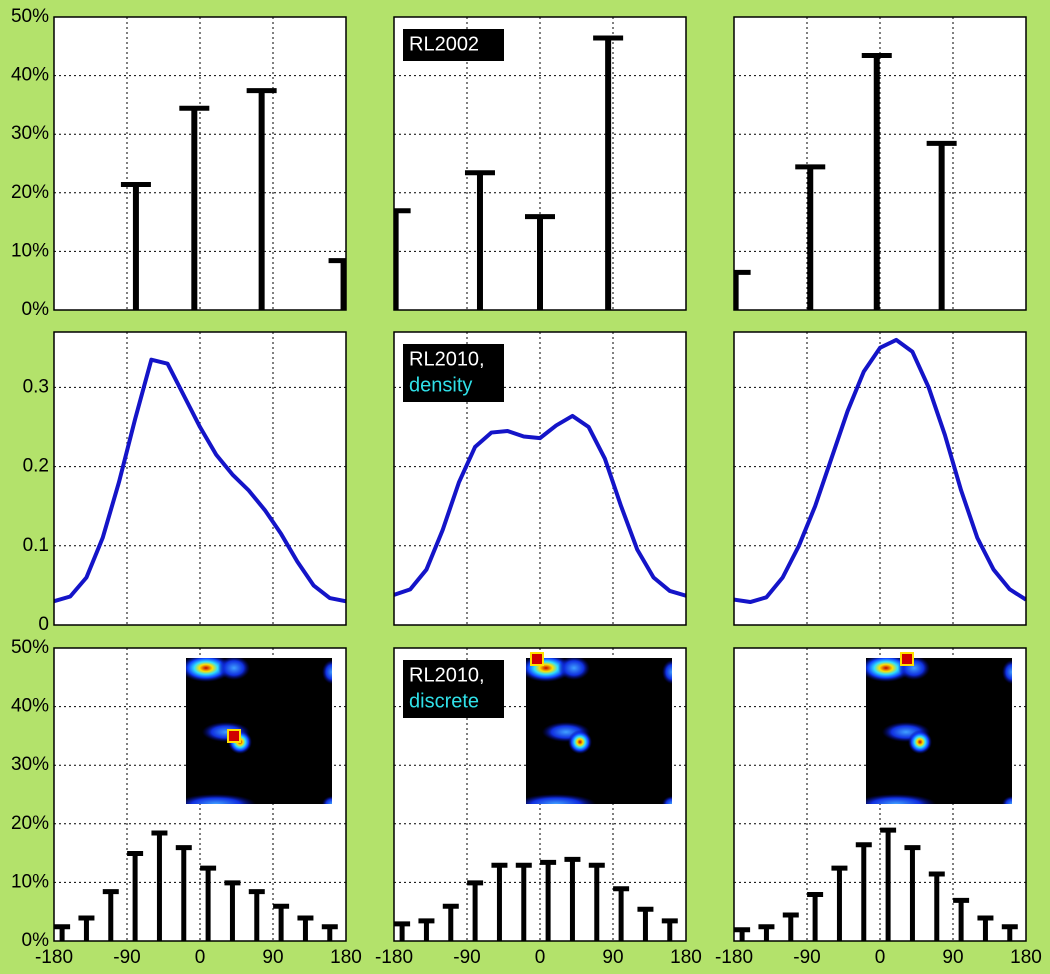 This screenshot has height=974, width=1050. I want to click on panel: 0 0.1 0.2 0.3, so click(185, 483).